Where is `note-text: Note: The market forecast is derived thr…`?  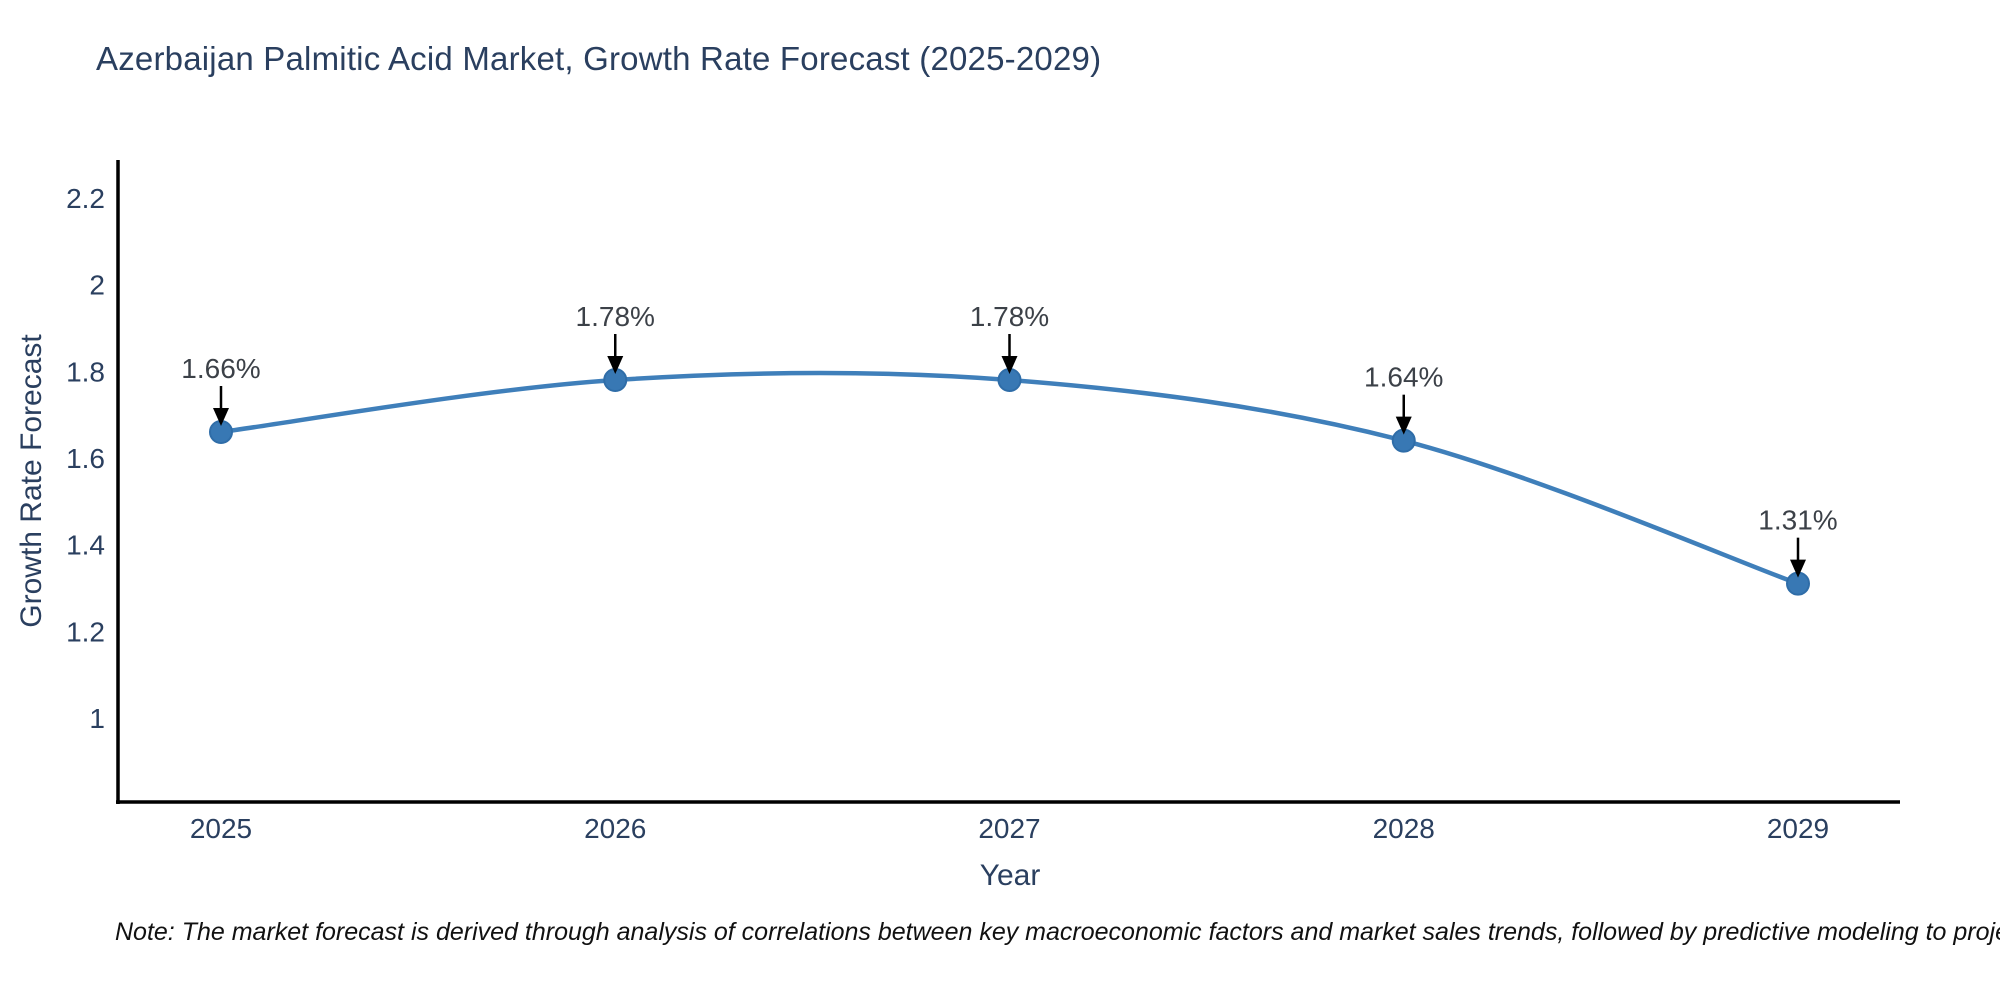 note-text: Note: The market forecast is derived thr… is located at coordinates (1057, 932).